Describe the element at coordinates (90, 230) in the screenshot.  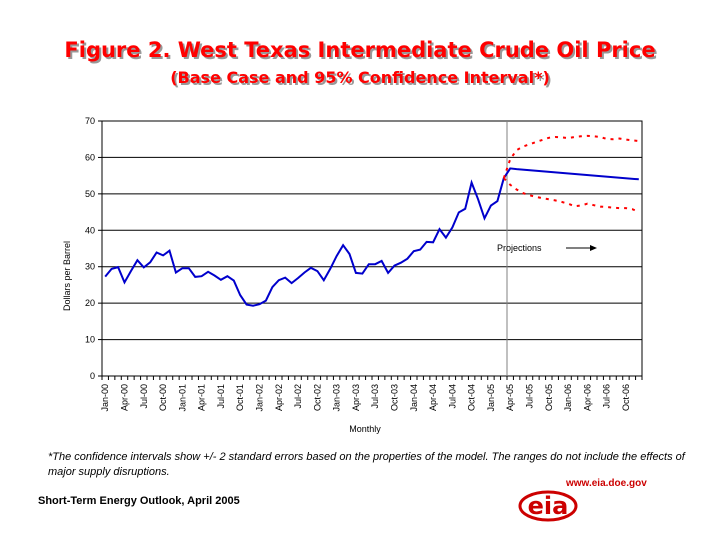
I see `y-tick-label: 40` at that location.